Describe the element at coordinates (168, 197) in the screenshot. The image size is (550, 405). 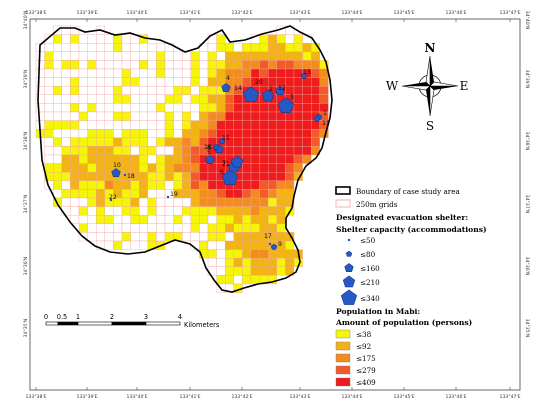
I see `shelter-marker` at that location.